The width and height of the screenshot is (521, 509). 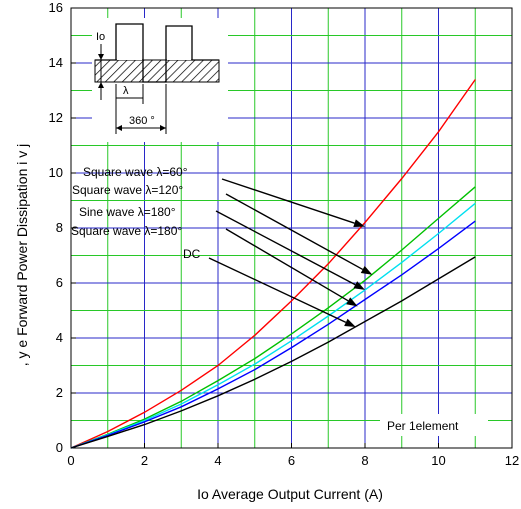 I want to click on y-tick-label: 2, so click(x=59, y=392).